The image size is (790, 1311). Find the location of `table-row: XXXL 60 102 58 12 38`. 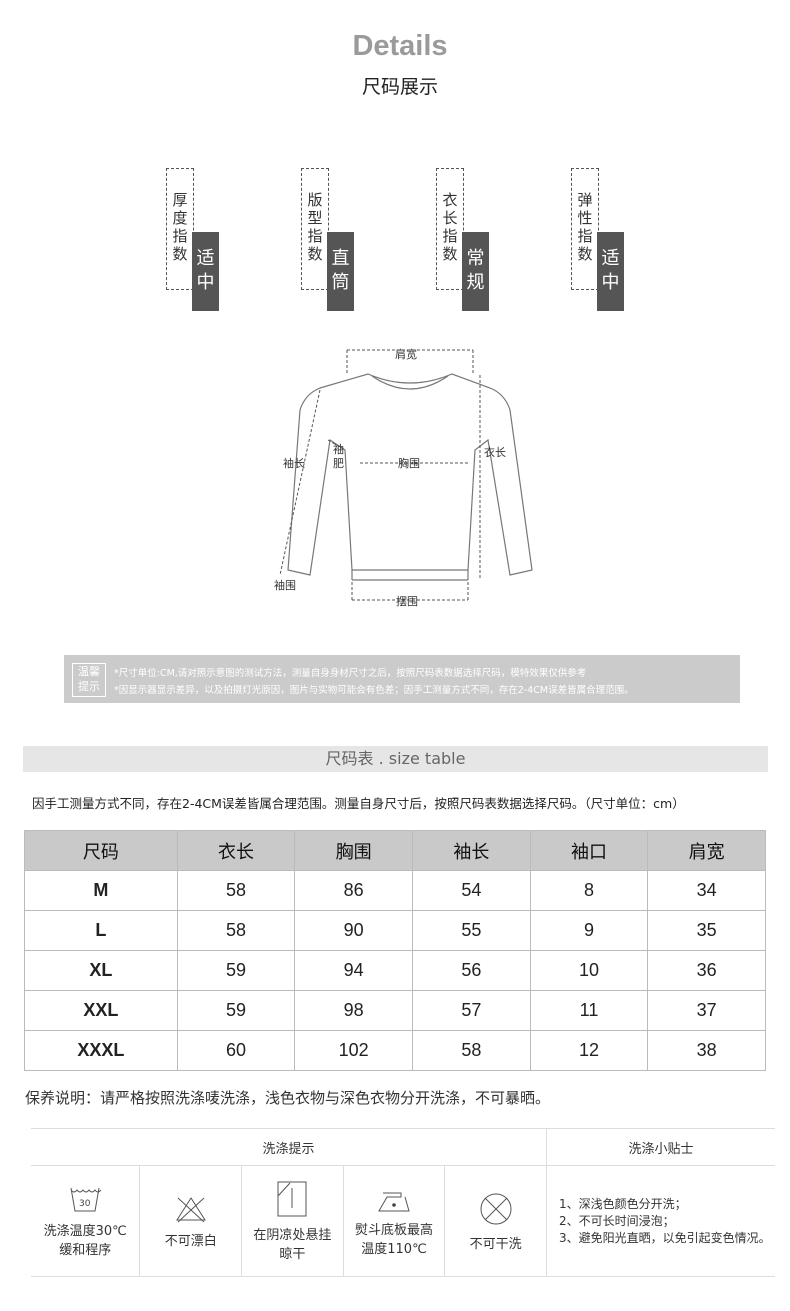

table-row: XXXL 60 102 58 12 38 is located at coordinates (395, 1050).